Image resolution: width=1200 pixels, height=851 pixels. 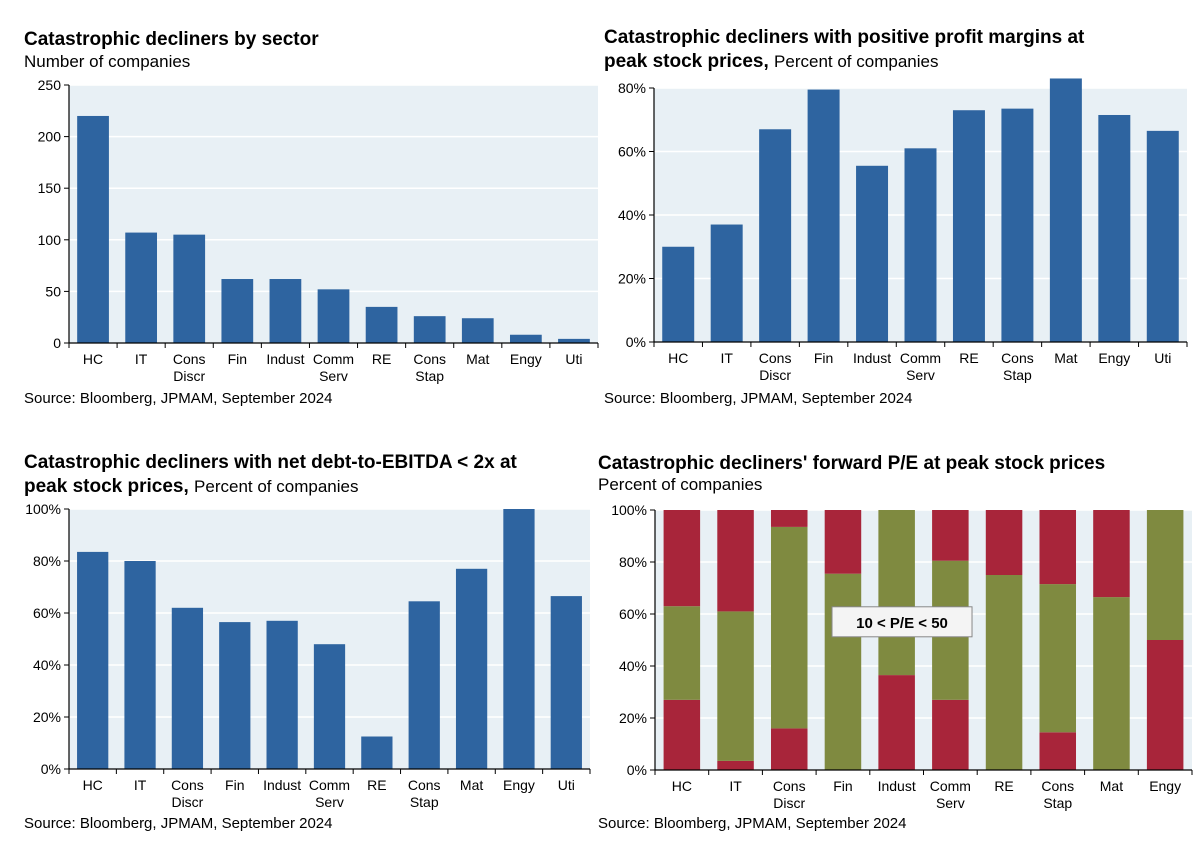 What do you see at coordinates (633, 666) in the screenshot?
I see `y-tick-label: 40%` at bounding box center [633, 666].